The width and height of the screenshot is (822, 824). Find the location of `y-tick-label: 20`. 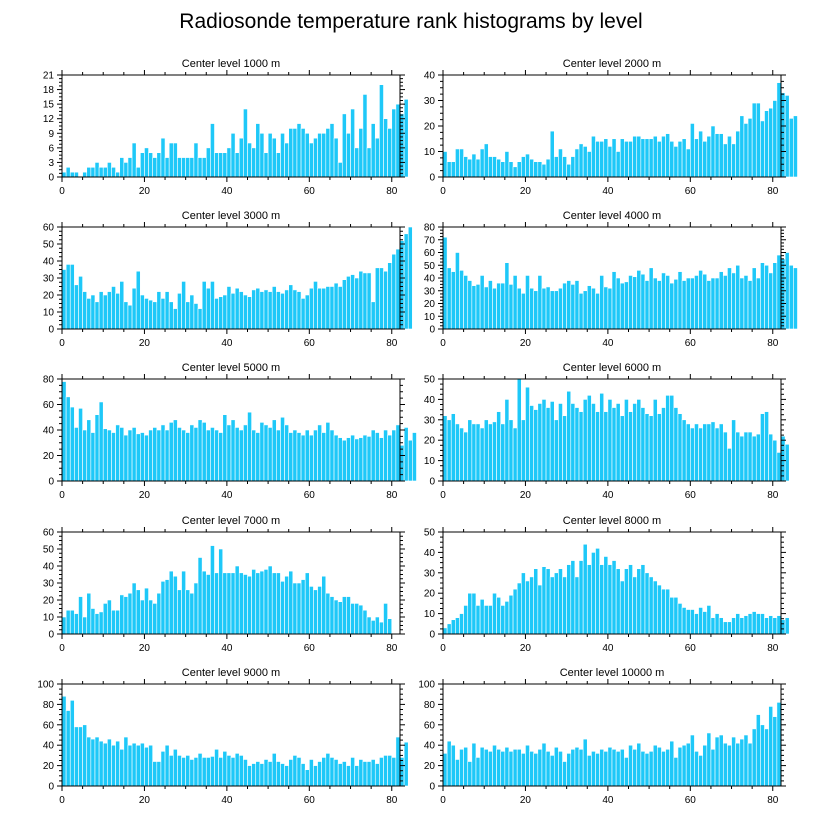

y-tick-label: 20 is located at coordinates (430, 594).